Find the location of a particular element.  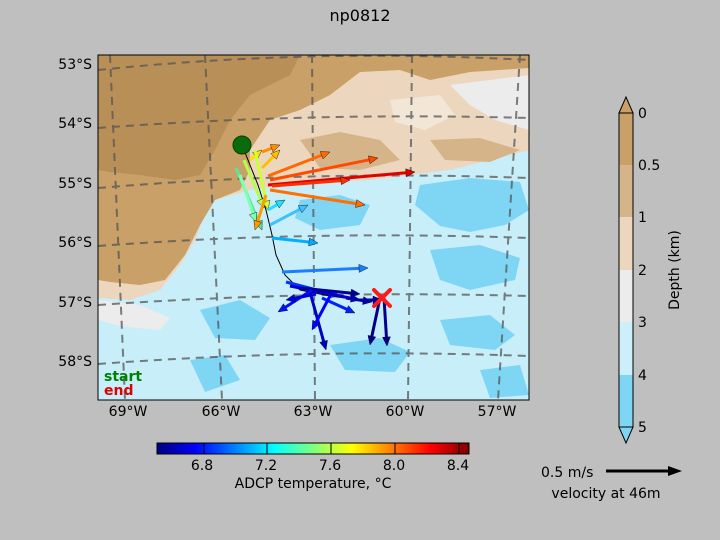

start-marker is located at coordinates (242, 145).